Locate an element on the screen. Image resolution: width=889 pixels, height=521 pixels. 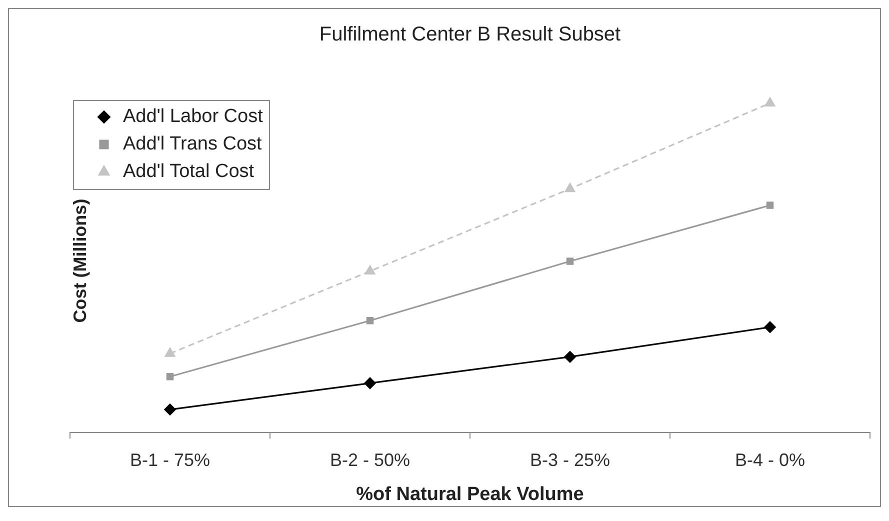
legend-label: Add'l Labor Cost is located at coordinates (193, 117).